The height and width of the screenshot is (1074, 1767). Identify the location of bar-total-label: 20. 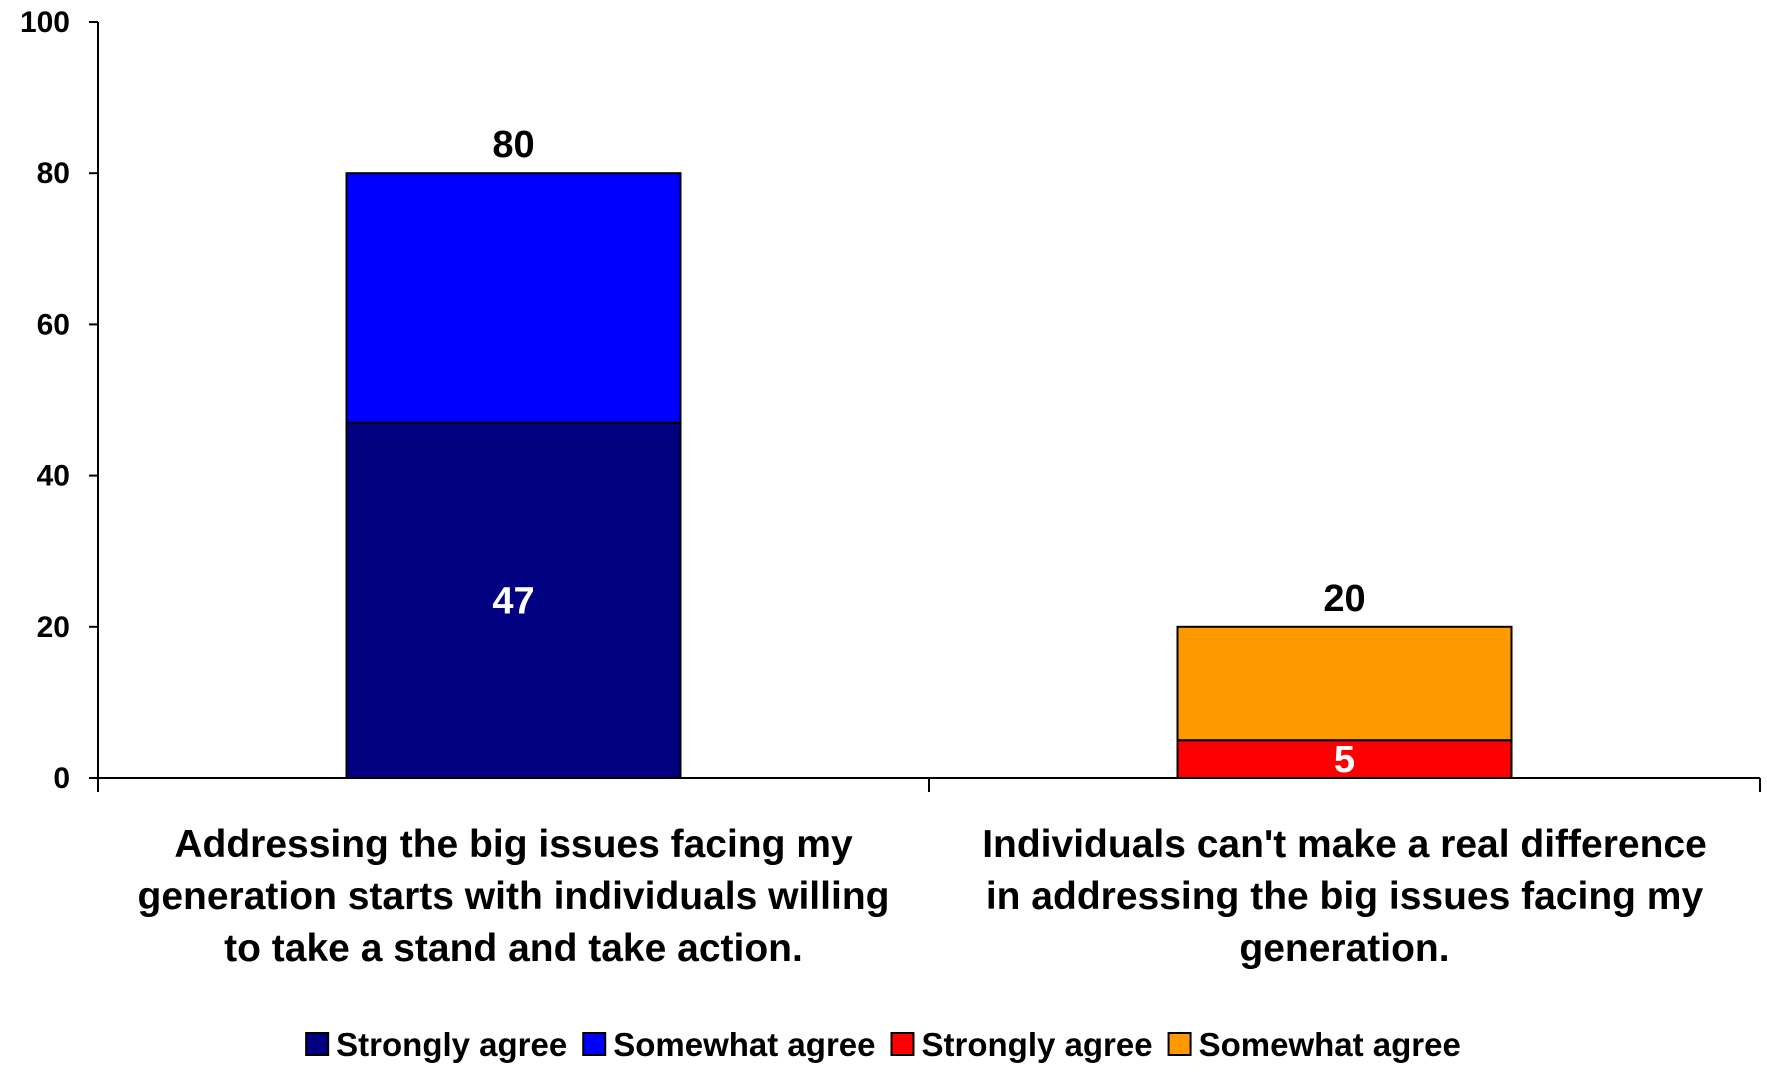
(1344, 599).